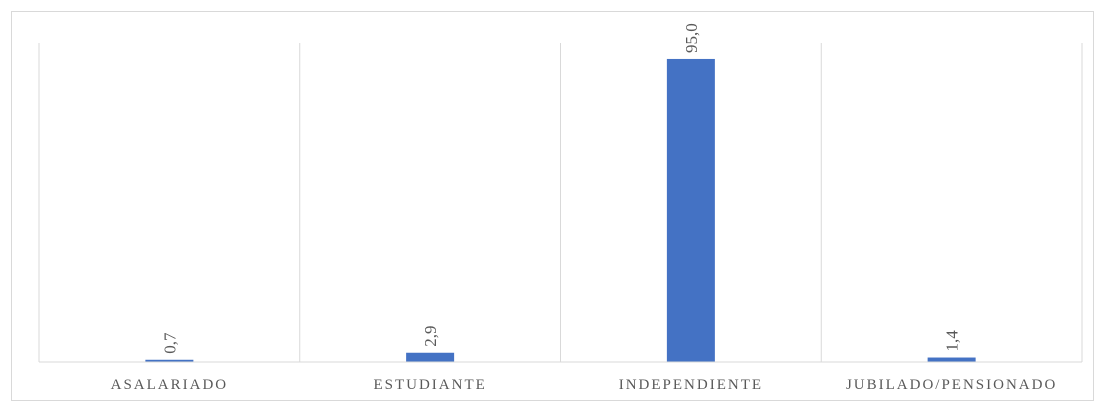 Image resolution: width=1104 pixels, height=405 pixels. Describe the element at coordinates (691, 38) in the screenshot. I see `data-label: 95,0` at that location.